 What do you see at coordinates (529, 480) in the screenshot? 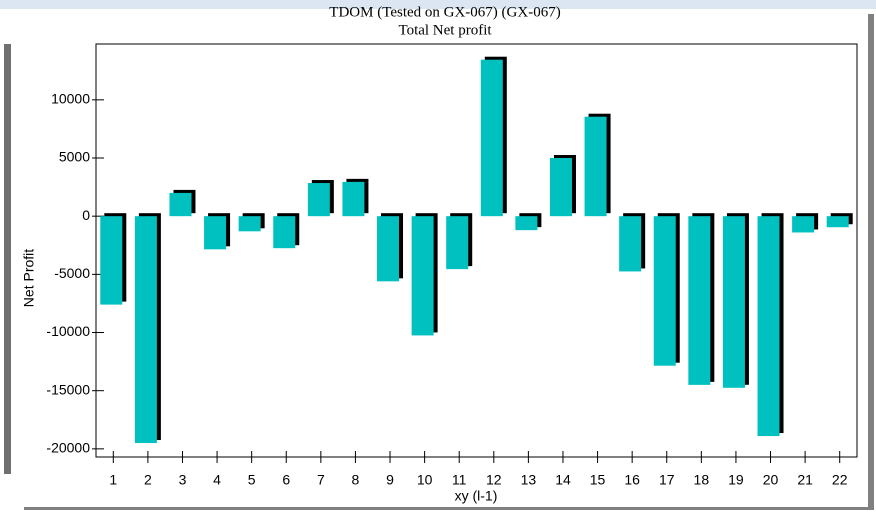
I see `x-tick-label: 13` at bounding box center [529, 480].